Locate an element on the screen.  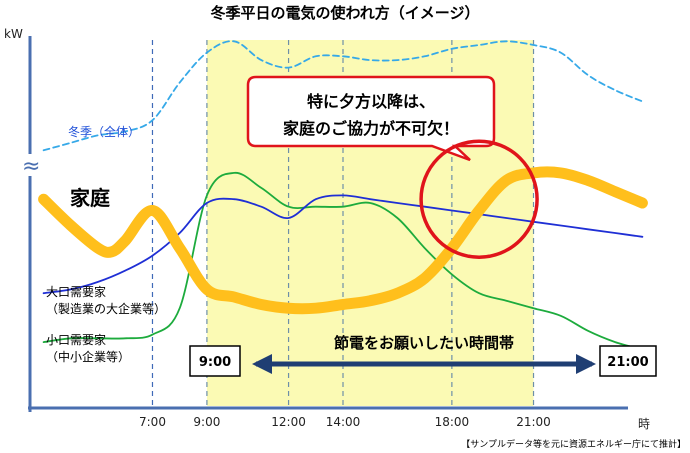
axis-break-mask is located at coordinates (31, 165).